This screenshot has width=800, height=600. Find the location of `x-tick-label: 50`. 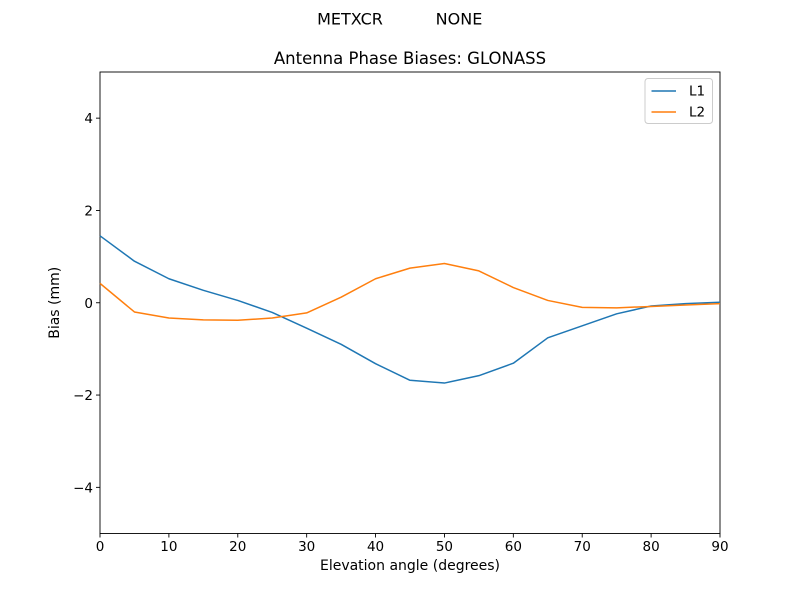

x-tick-label: 50 is located at coordinates (444, 547).